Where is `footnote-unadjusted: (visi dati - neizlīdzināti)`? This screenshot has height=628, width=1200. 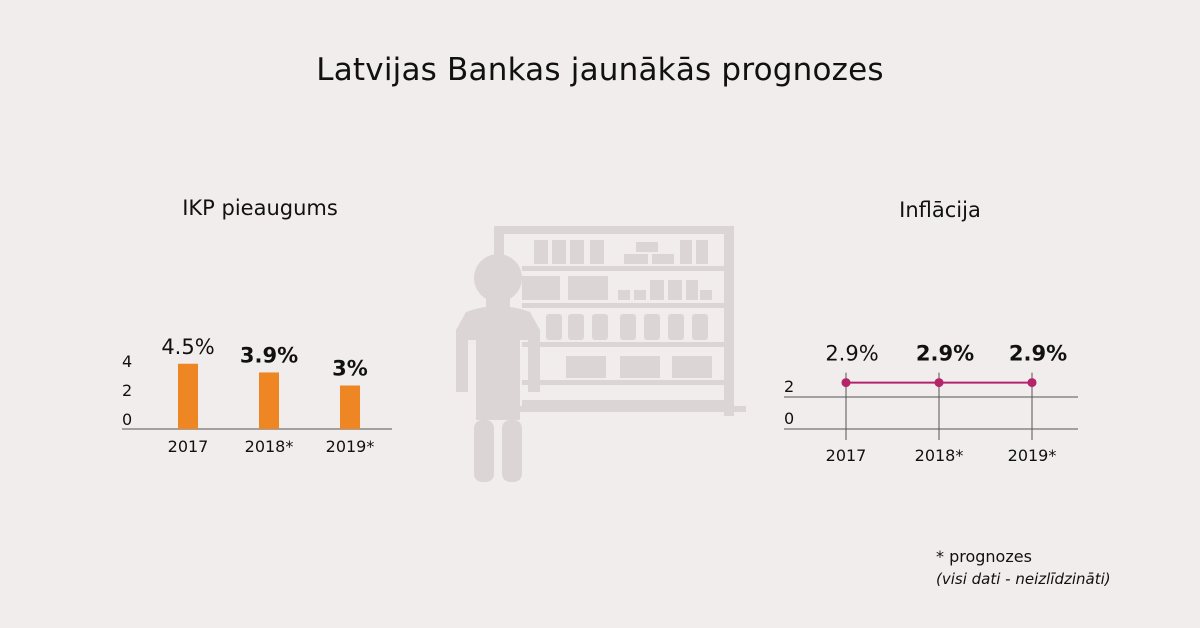
footnote-unadjusted: (visi dati - neizlīdzināti) is located at coordinates (1023, 579).